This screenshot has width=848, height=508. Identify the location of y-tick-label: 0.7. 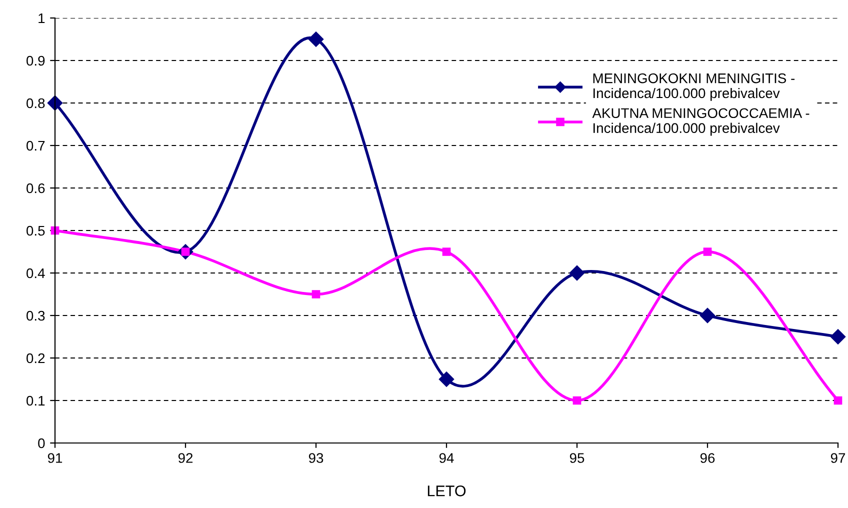
(35, 145).